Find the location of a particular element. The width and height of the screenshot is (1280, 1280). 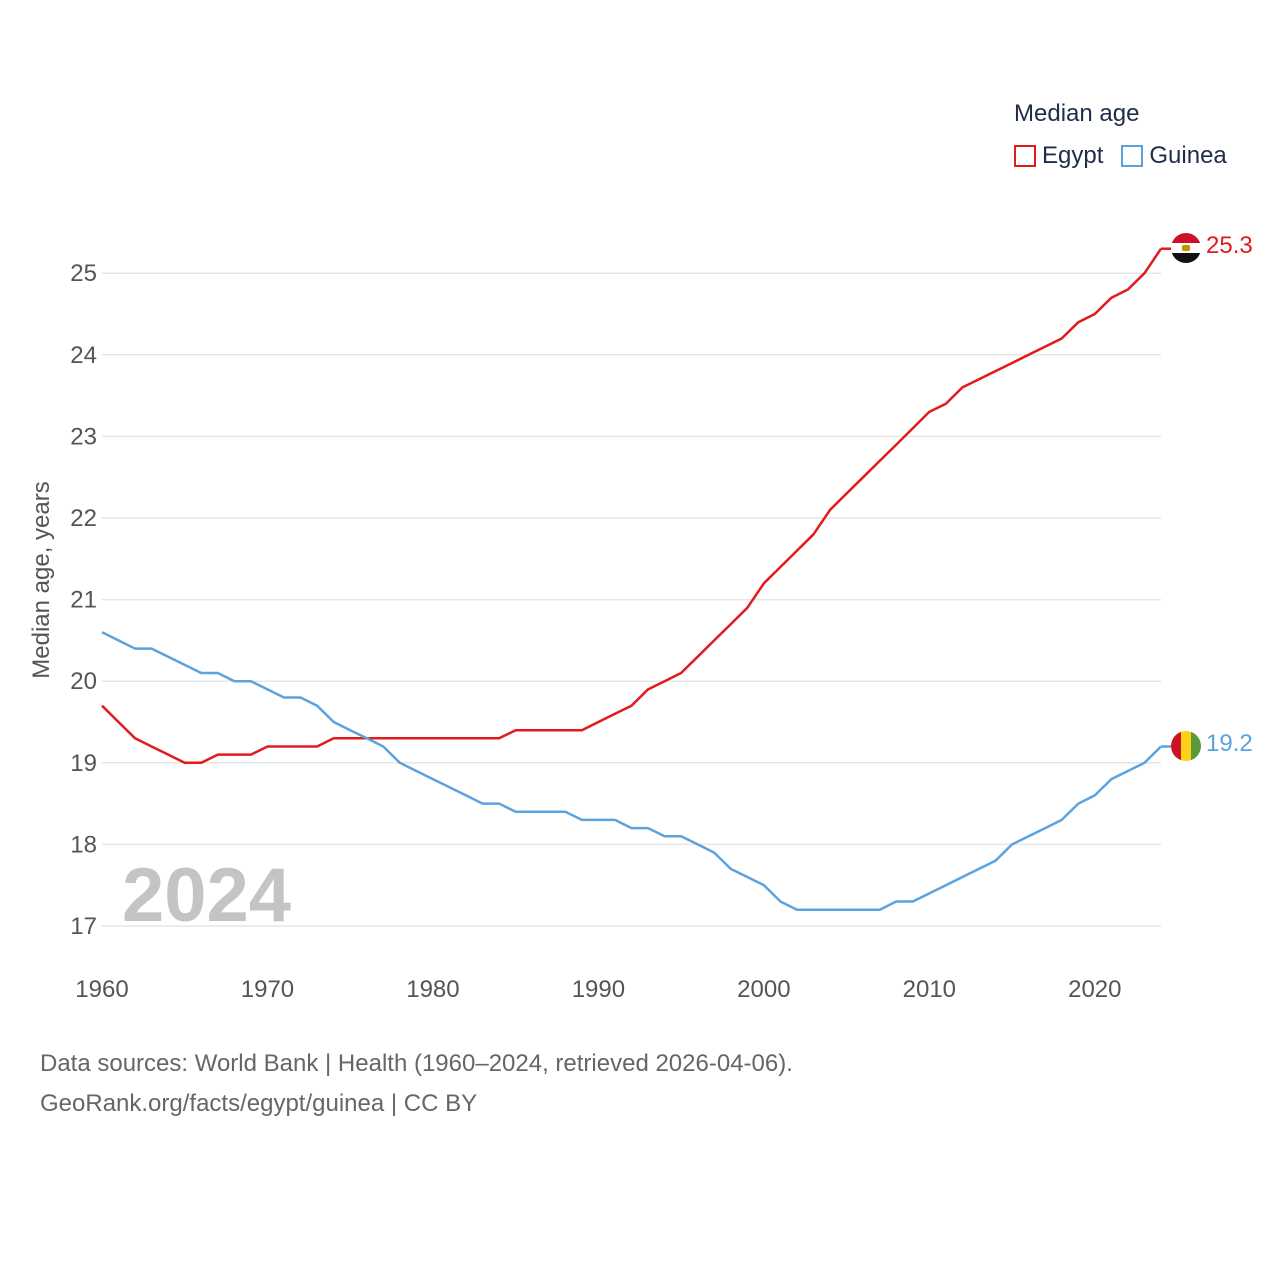

y-tick-label-25: 25 is located at coordinates (83, 273).